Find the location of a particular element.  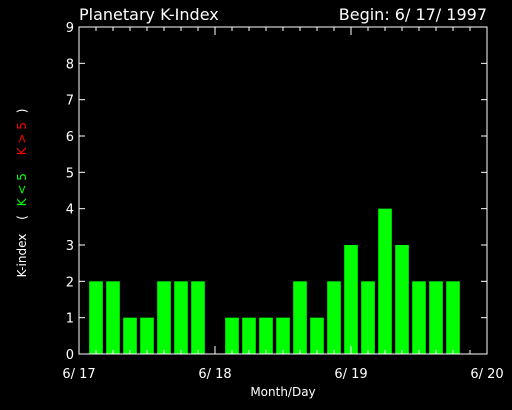

x-tick-label-2: 6/ 19 is located at coordinates (350, 374).